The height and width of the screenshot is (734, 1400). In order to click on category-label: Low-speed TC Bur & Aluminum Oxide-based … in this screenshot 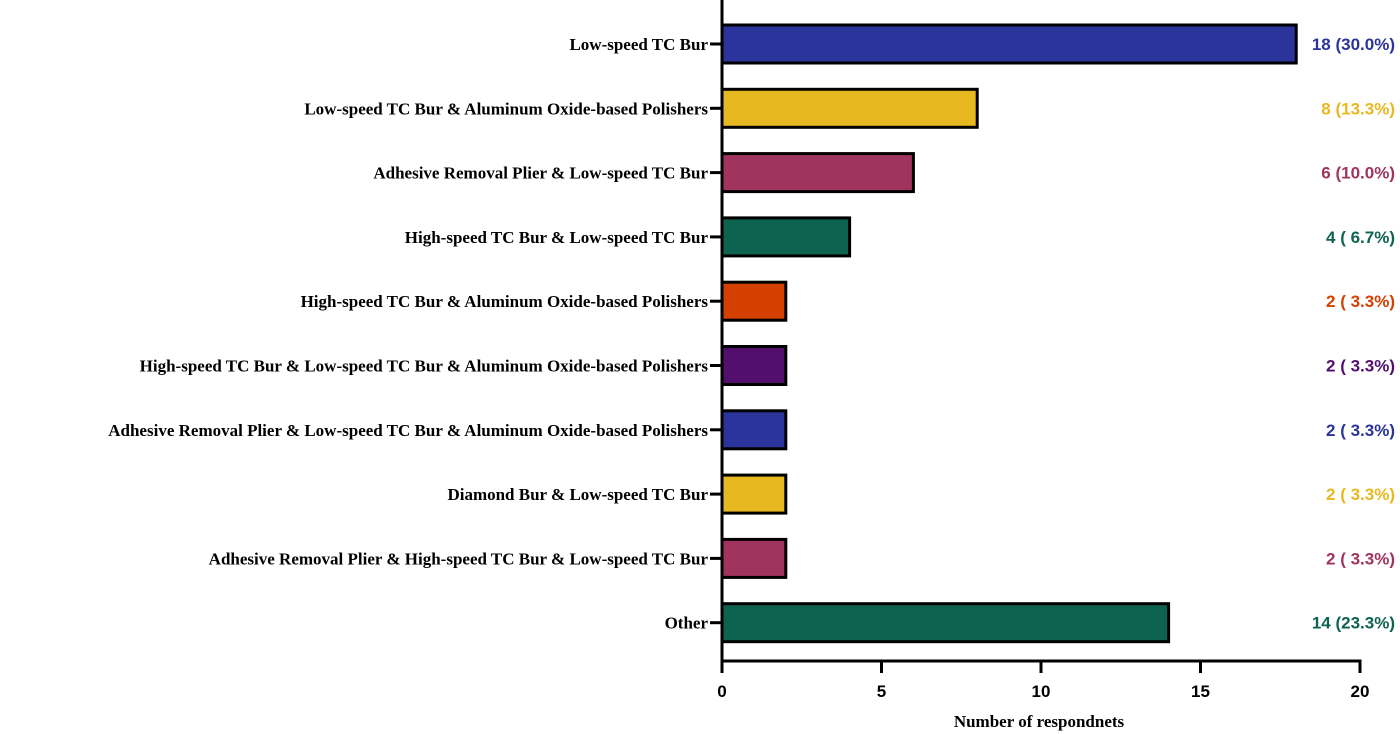, I will do `click(506, 108)`.